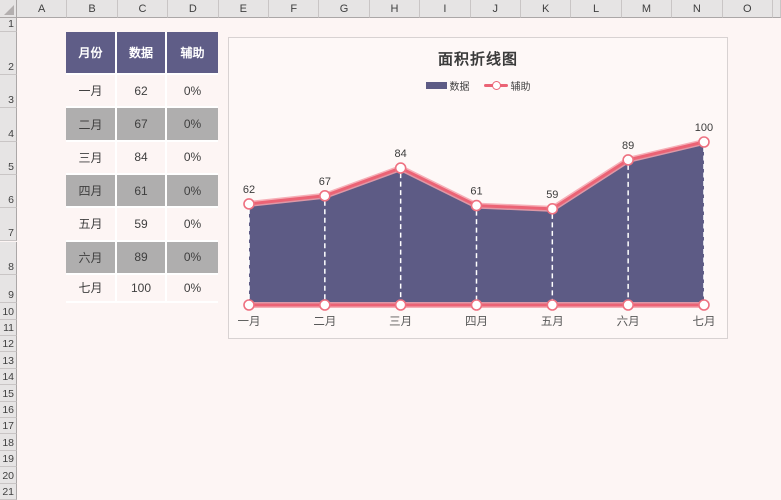 The width and height of the screenshot is (781, 500). What do you see at coordinates (8, 158) in the screenshot?
I see `row-header-5: 5` at bounding box center [8, 158].